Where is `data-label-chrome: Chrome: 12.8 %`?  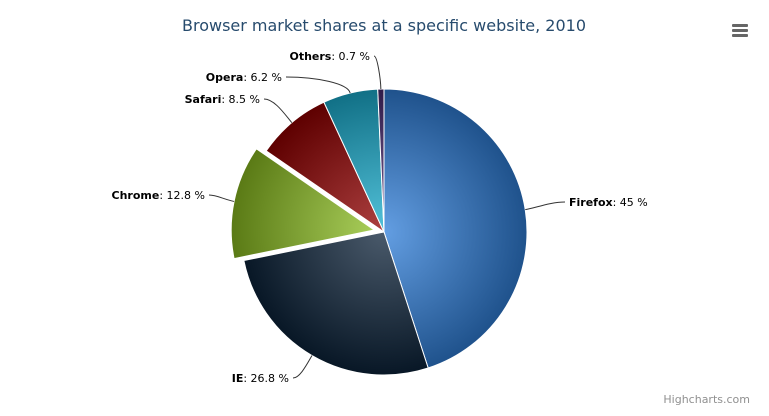 data-label-chrome: Chrome: 12.8 % is located at coordinates (158, 195).